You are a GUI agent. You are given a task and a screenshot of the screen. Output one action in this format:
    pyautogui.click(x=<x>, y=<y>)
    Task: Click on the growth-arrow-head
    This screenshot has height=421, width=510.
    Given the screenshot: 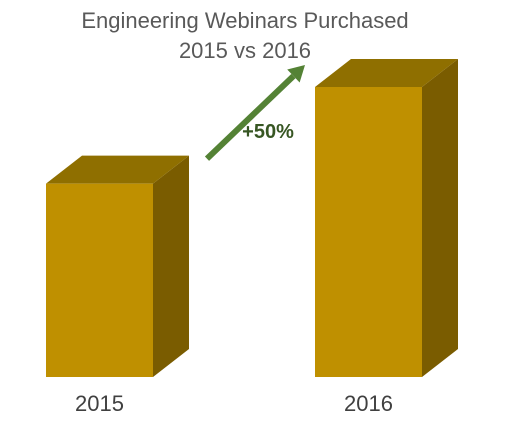 What is the action you would take?
    pyautogui.click(x=296, y=74)
    